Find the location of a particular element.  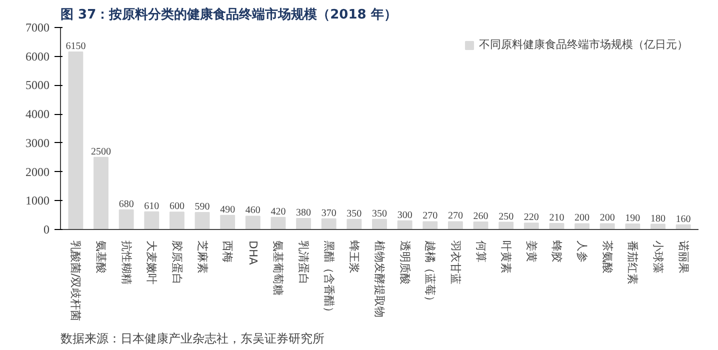

data-label: 250 is located at coordinates (506, 216).